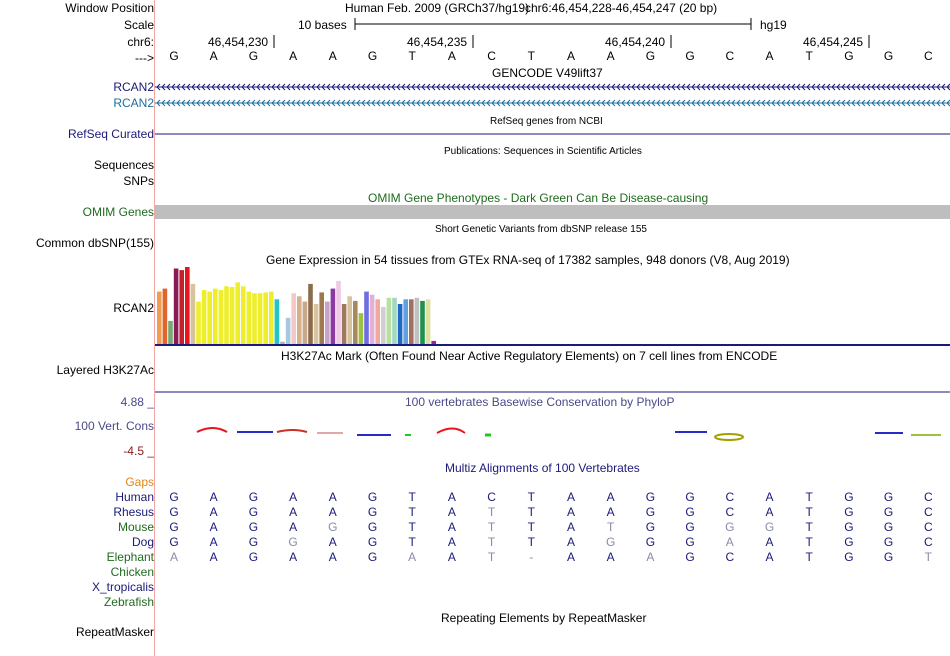 Image resolution: width=950 pixels, height=656 pixels. What do you see at coordinates (372, 527) in the screenshot?
I see `alignment-base: G` at bounding box center [372, 527].